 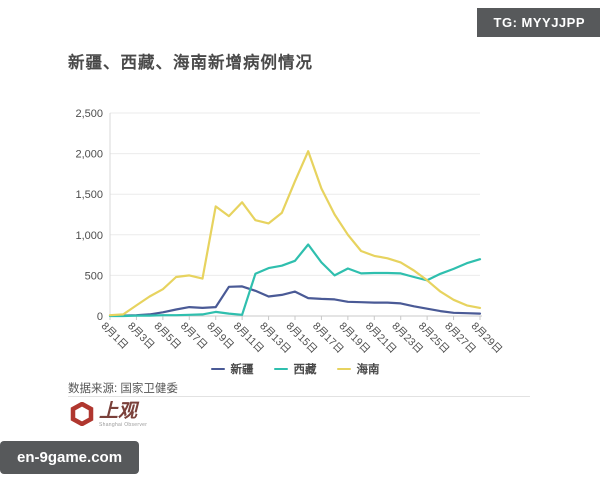 I want to click on data-source-label: 数据来源: 国家卫健委, so click(x=123, y=389).